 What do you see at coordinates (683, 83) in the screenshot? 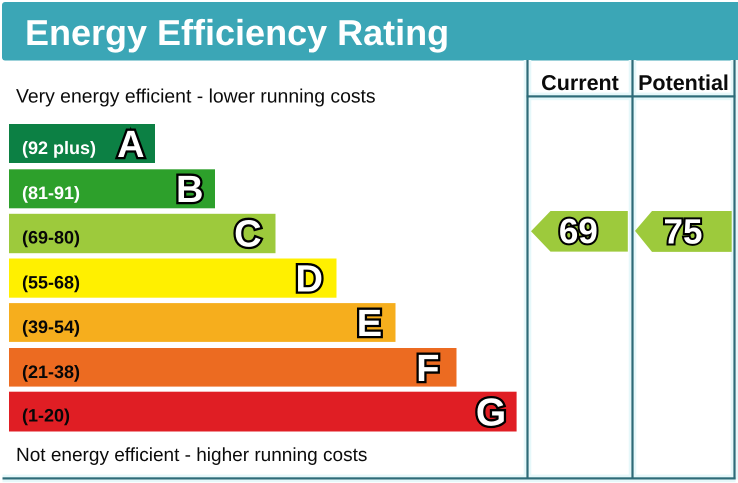
I see `svg-text: Potential` at bounding box center [683, 83].